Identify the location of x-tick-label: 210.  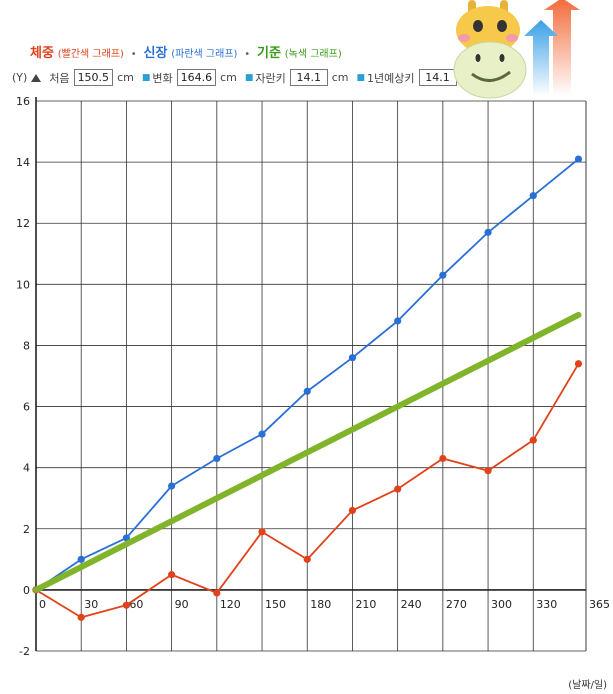
(365, 604).